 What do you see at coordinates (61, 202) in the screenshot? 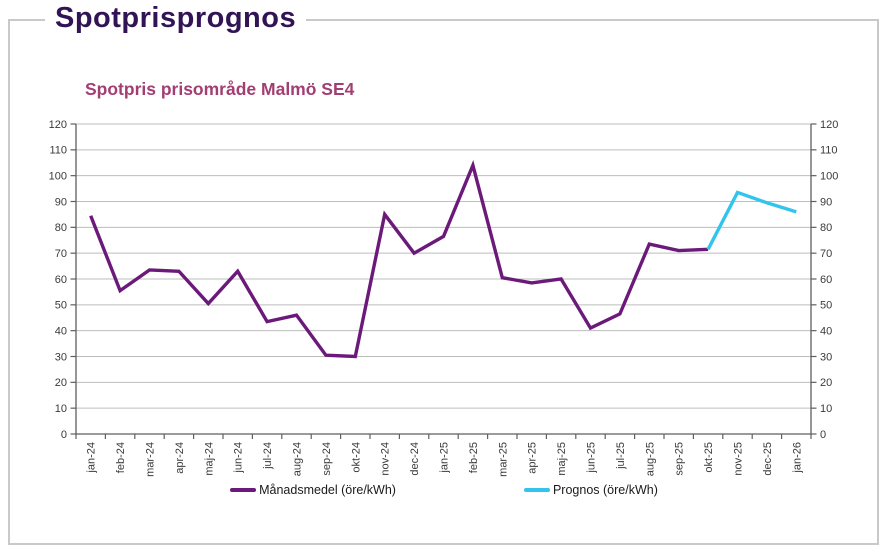
I see `y-axis-label-left: 90` at bounding box center [61, 202].